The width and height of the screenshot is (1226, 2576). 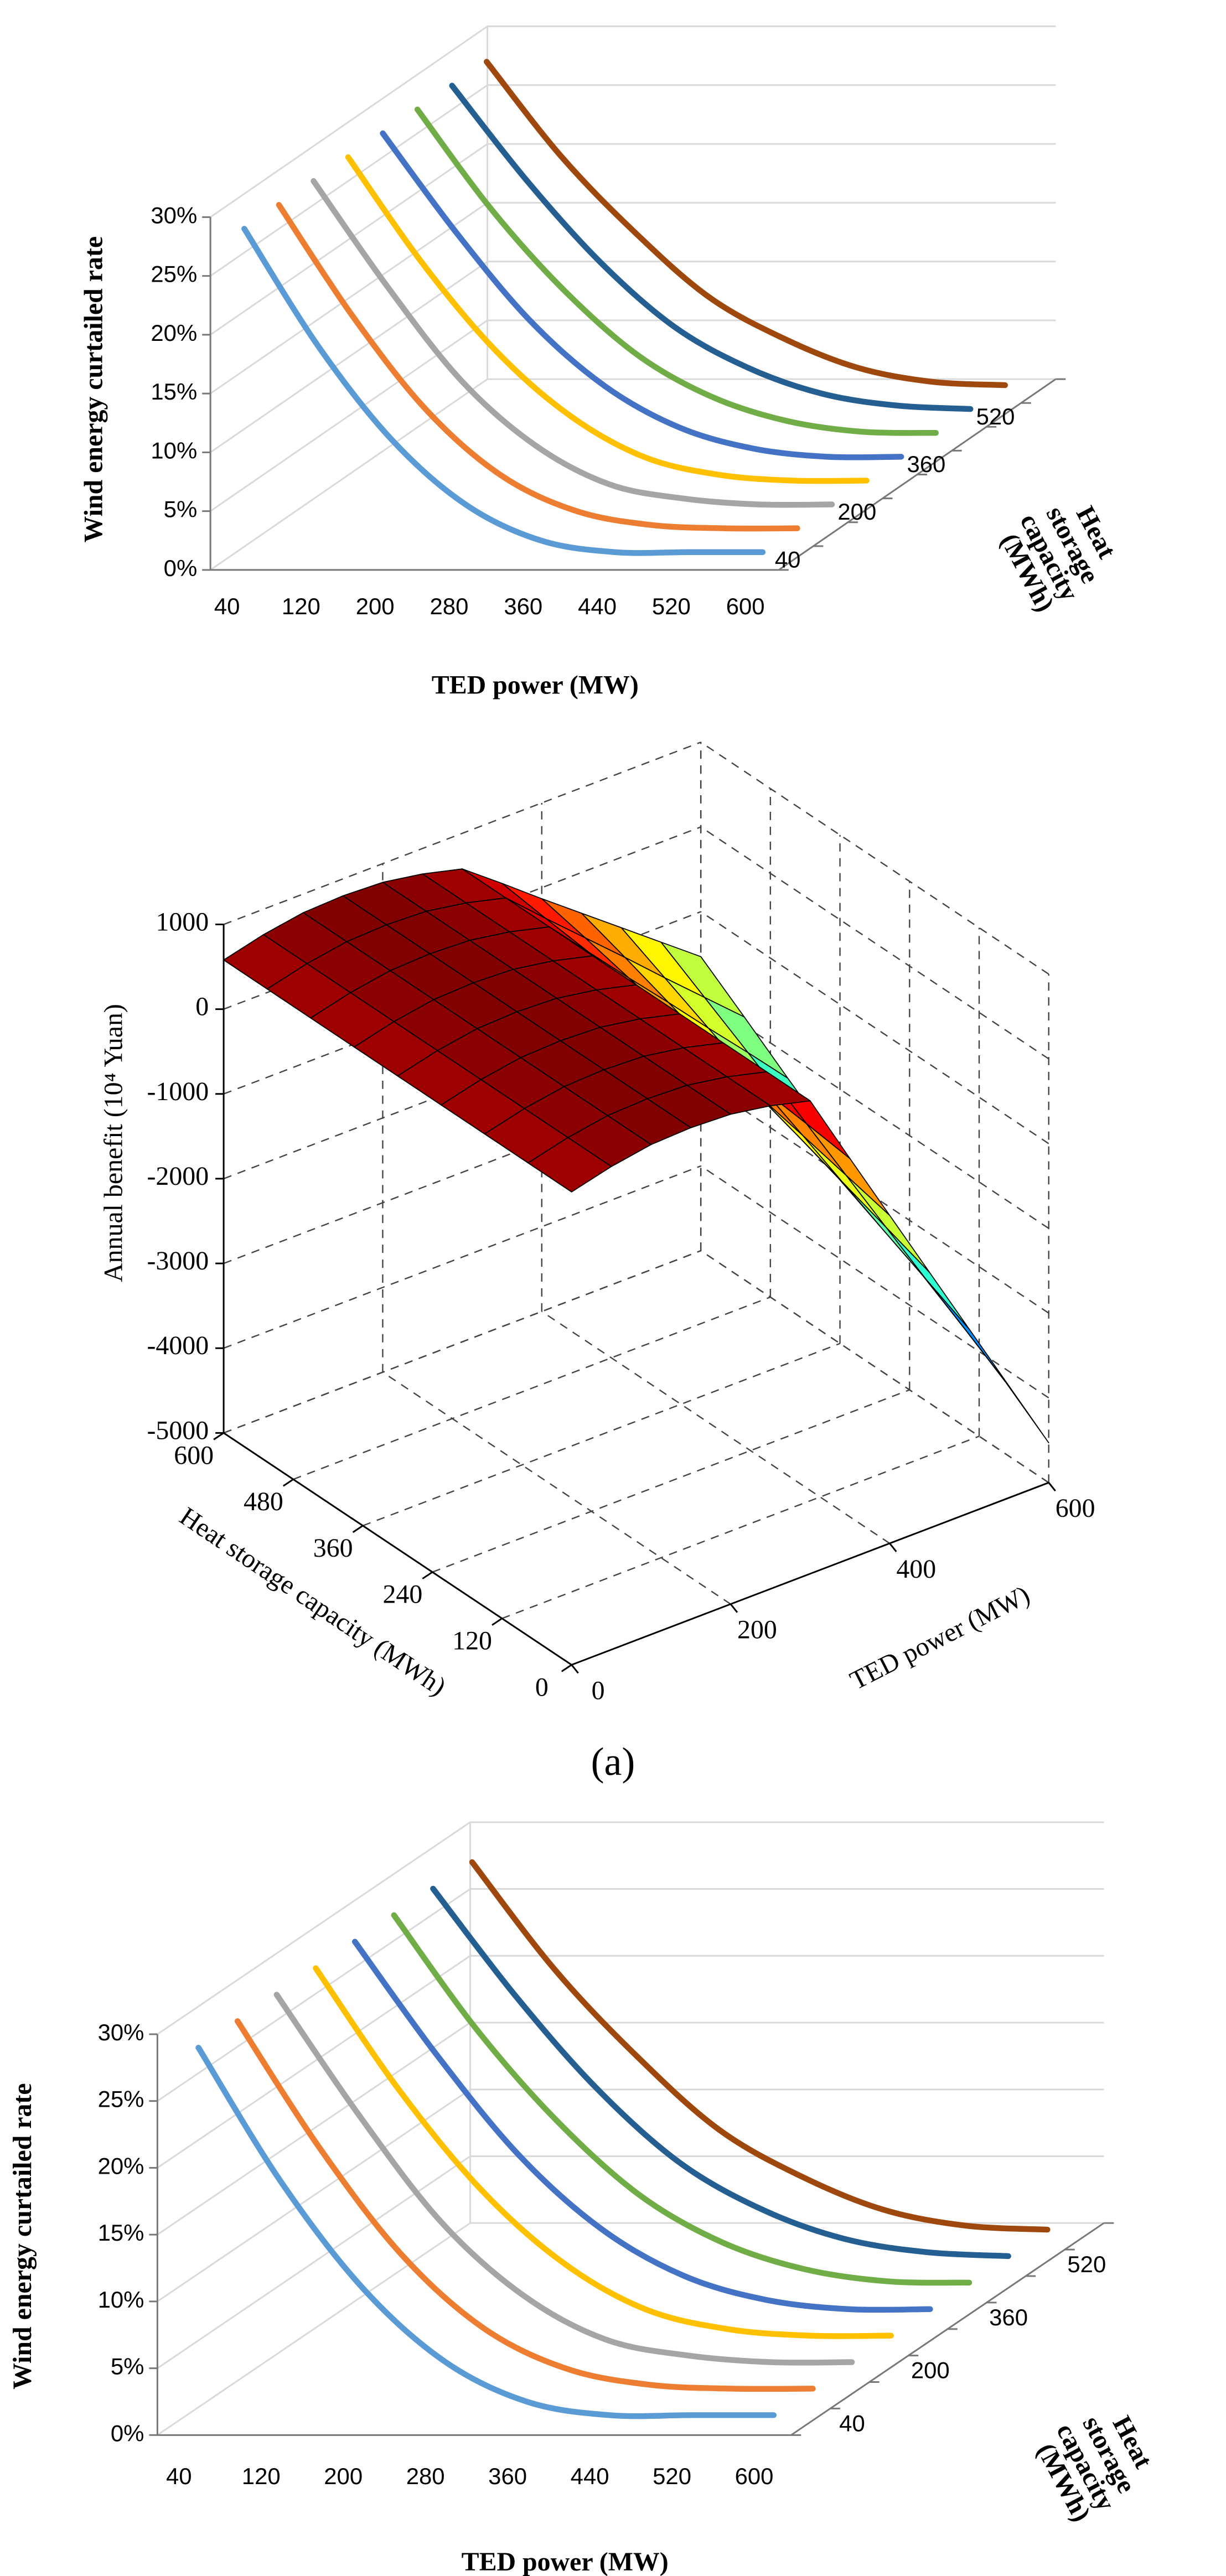 What do you see at coordinates (939, 1638) in the screenshot?
I see `x-axis-title: TED power (MW)` at bounding box center [939, 1638].